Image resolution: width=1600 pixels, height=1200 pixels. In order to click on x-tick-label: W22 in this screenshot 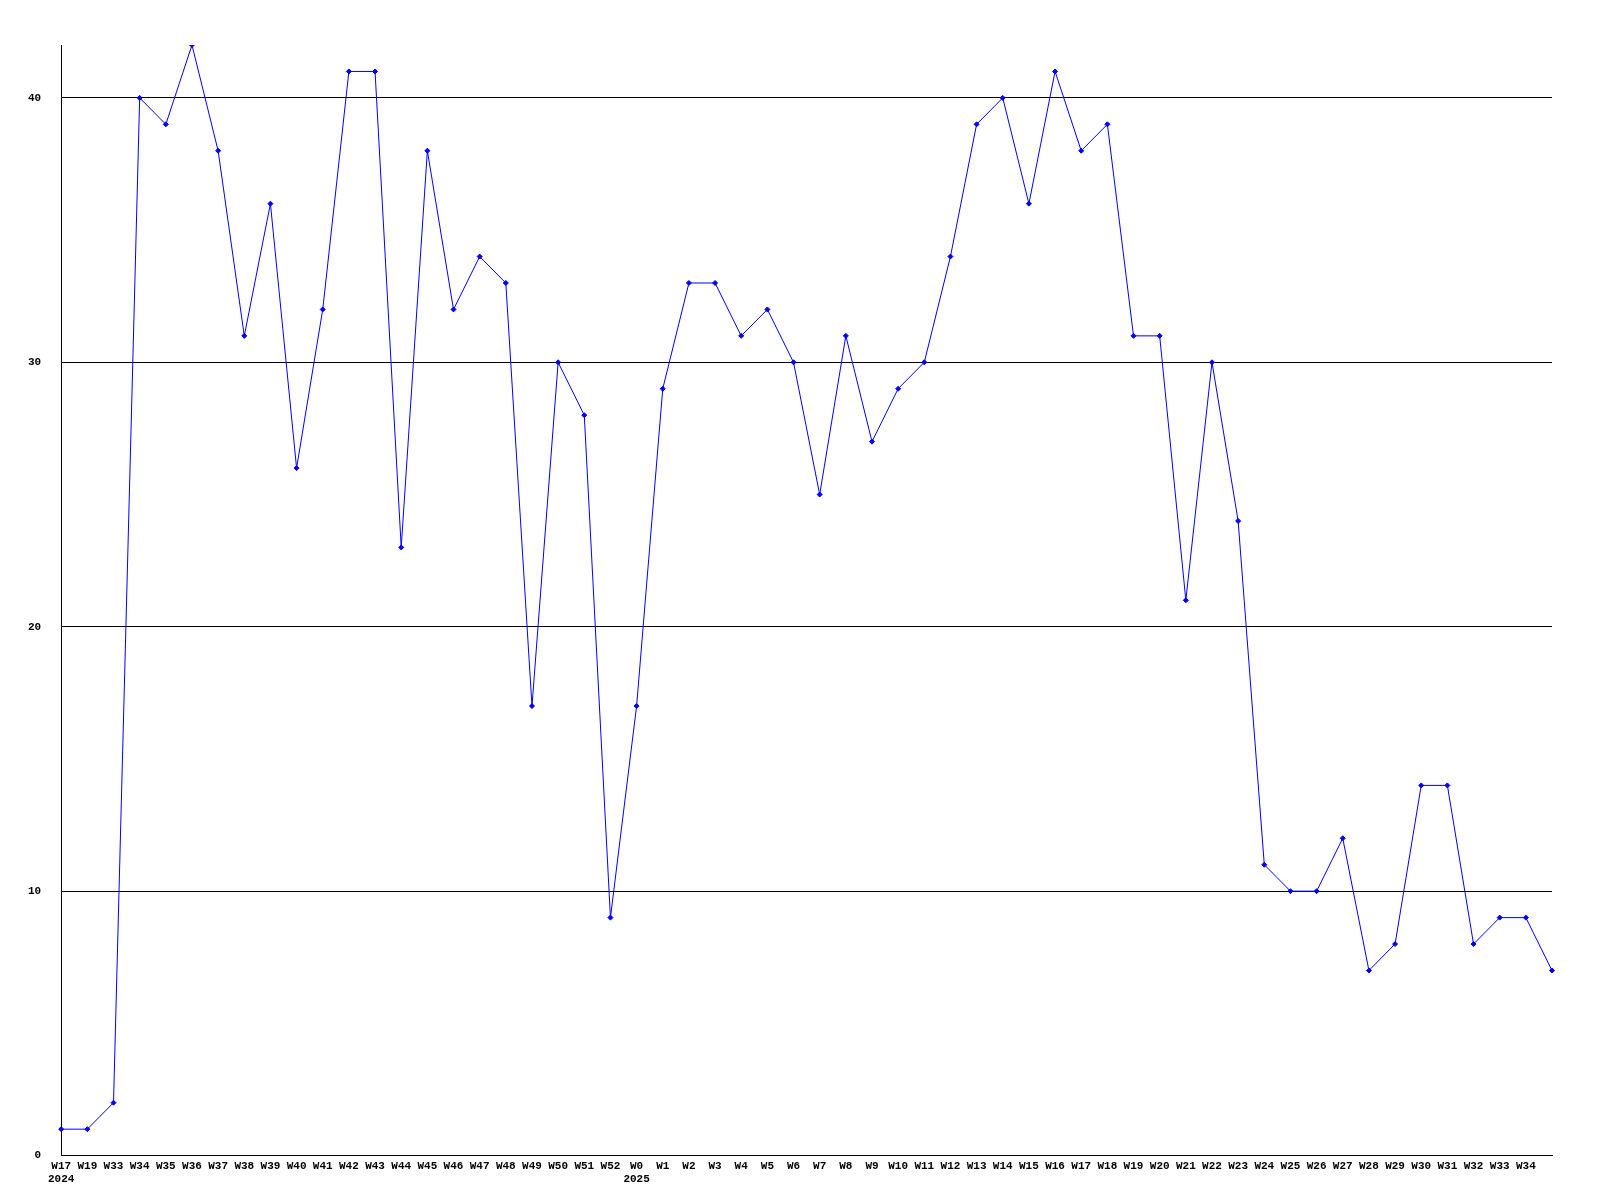, I will do `click(1212, 1165)`.